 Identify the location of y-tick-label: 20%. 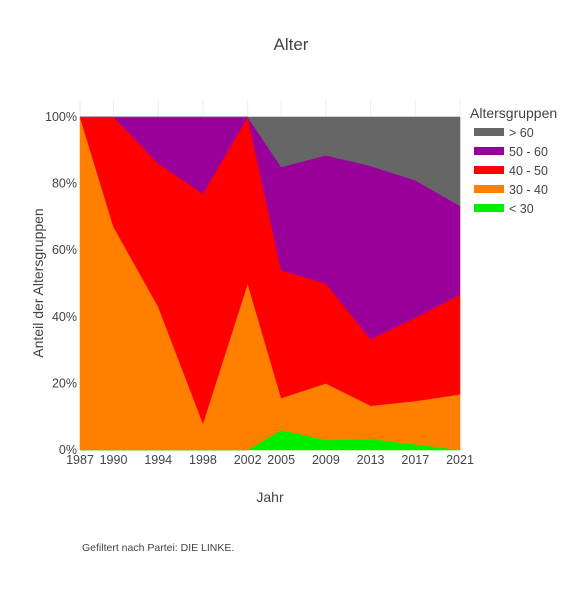
(64, 383).